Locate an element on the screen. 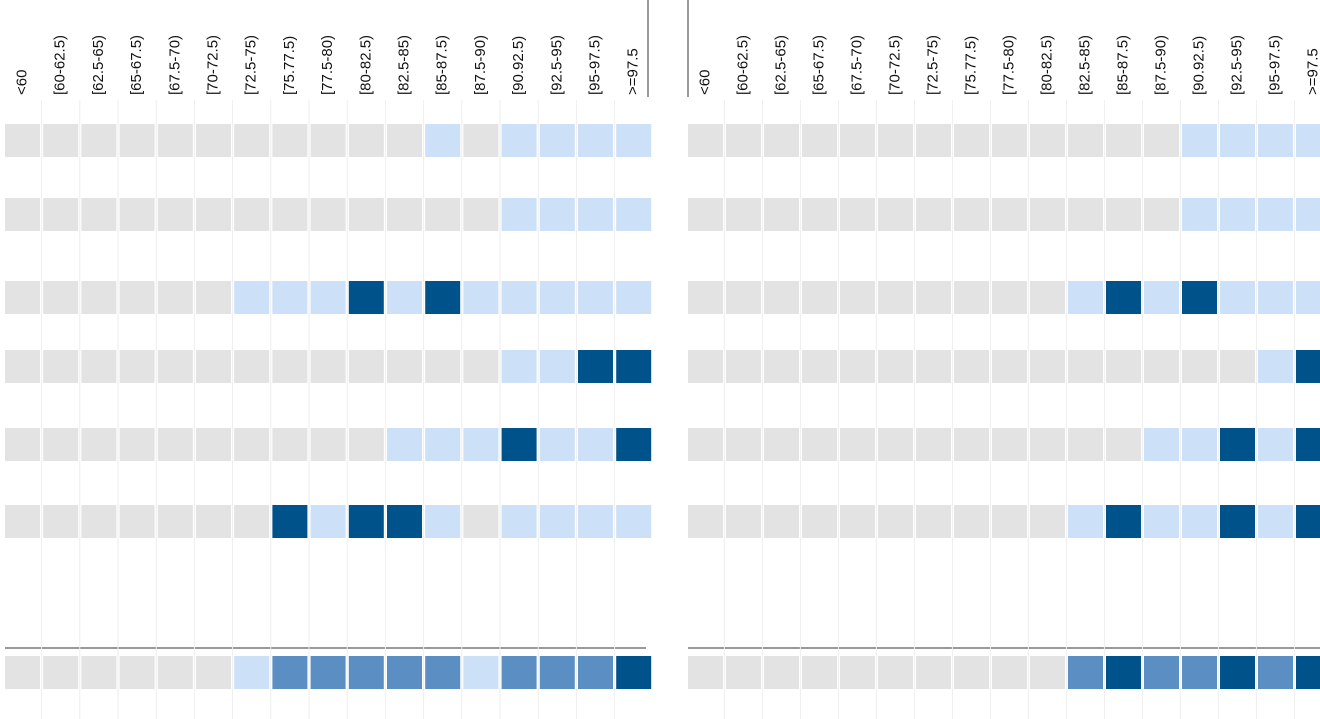  column-header: [72.5-75) is located at coordinates (932, 65).